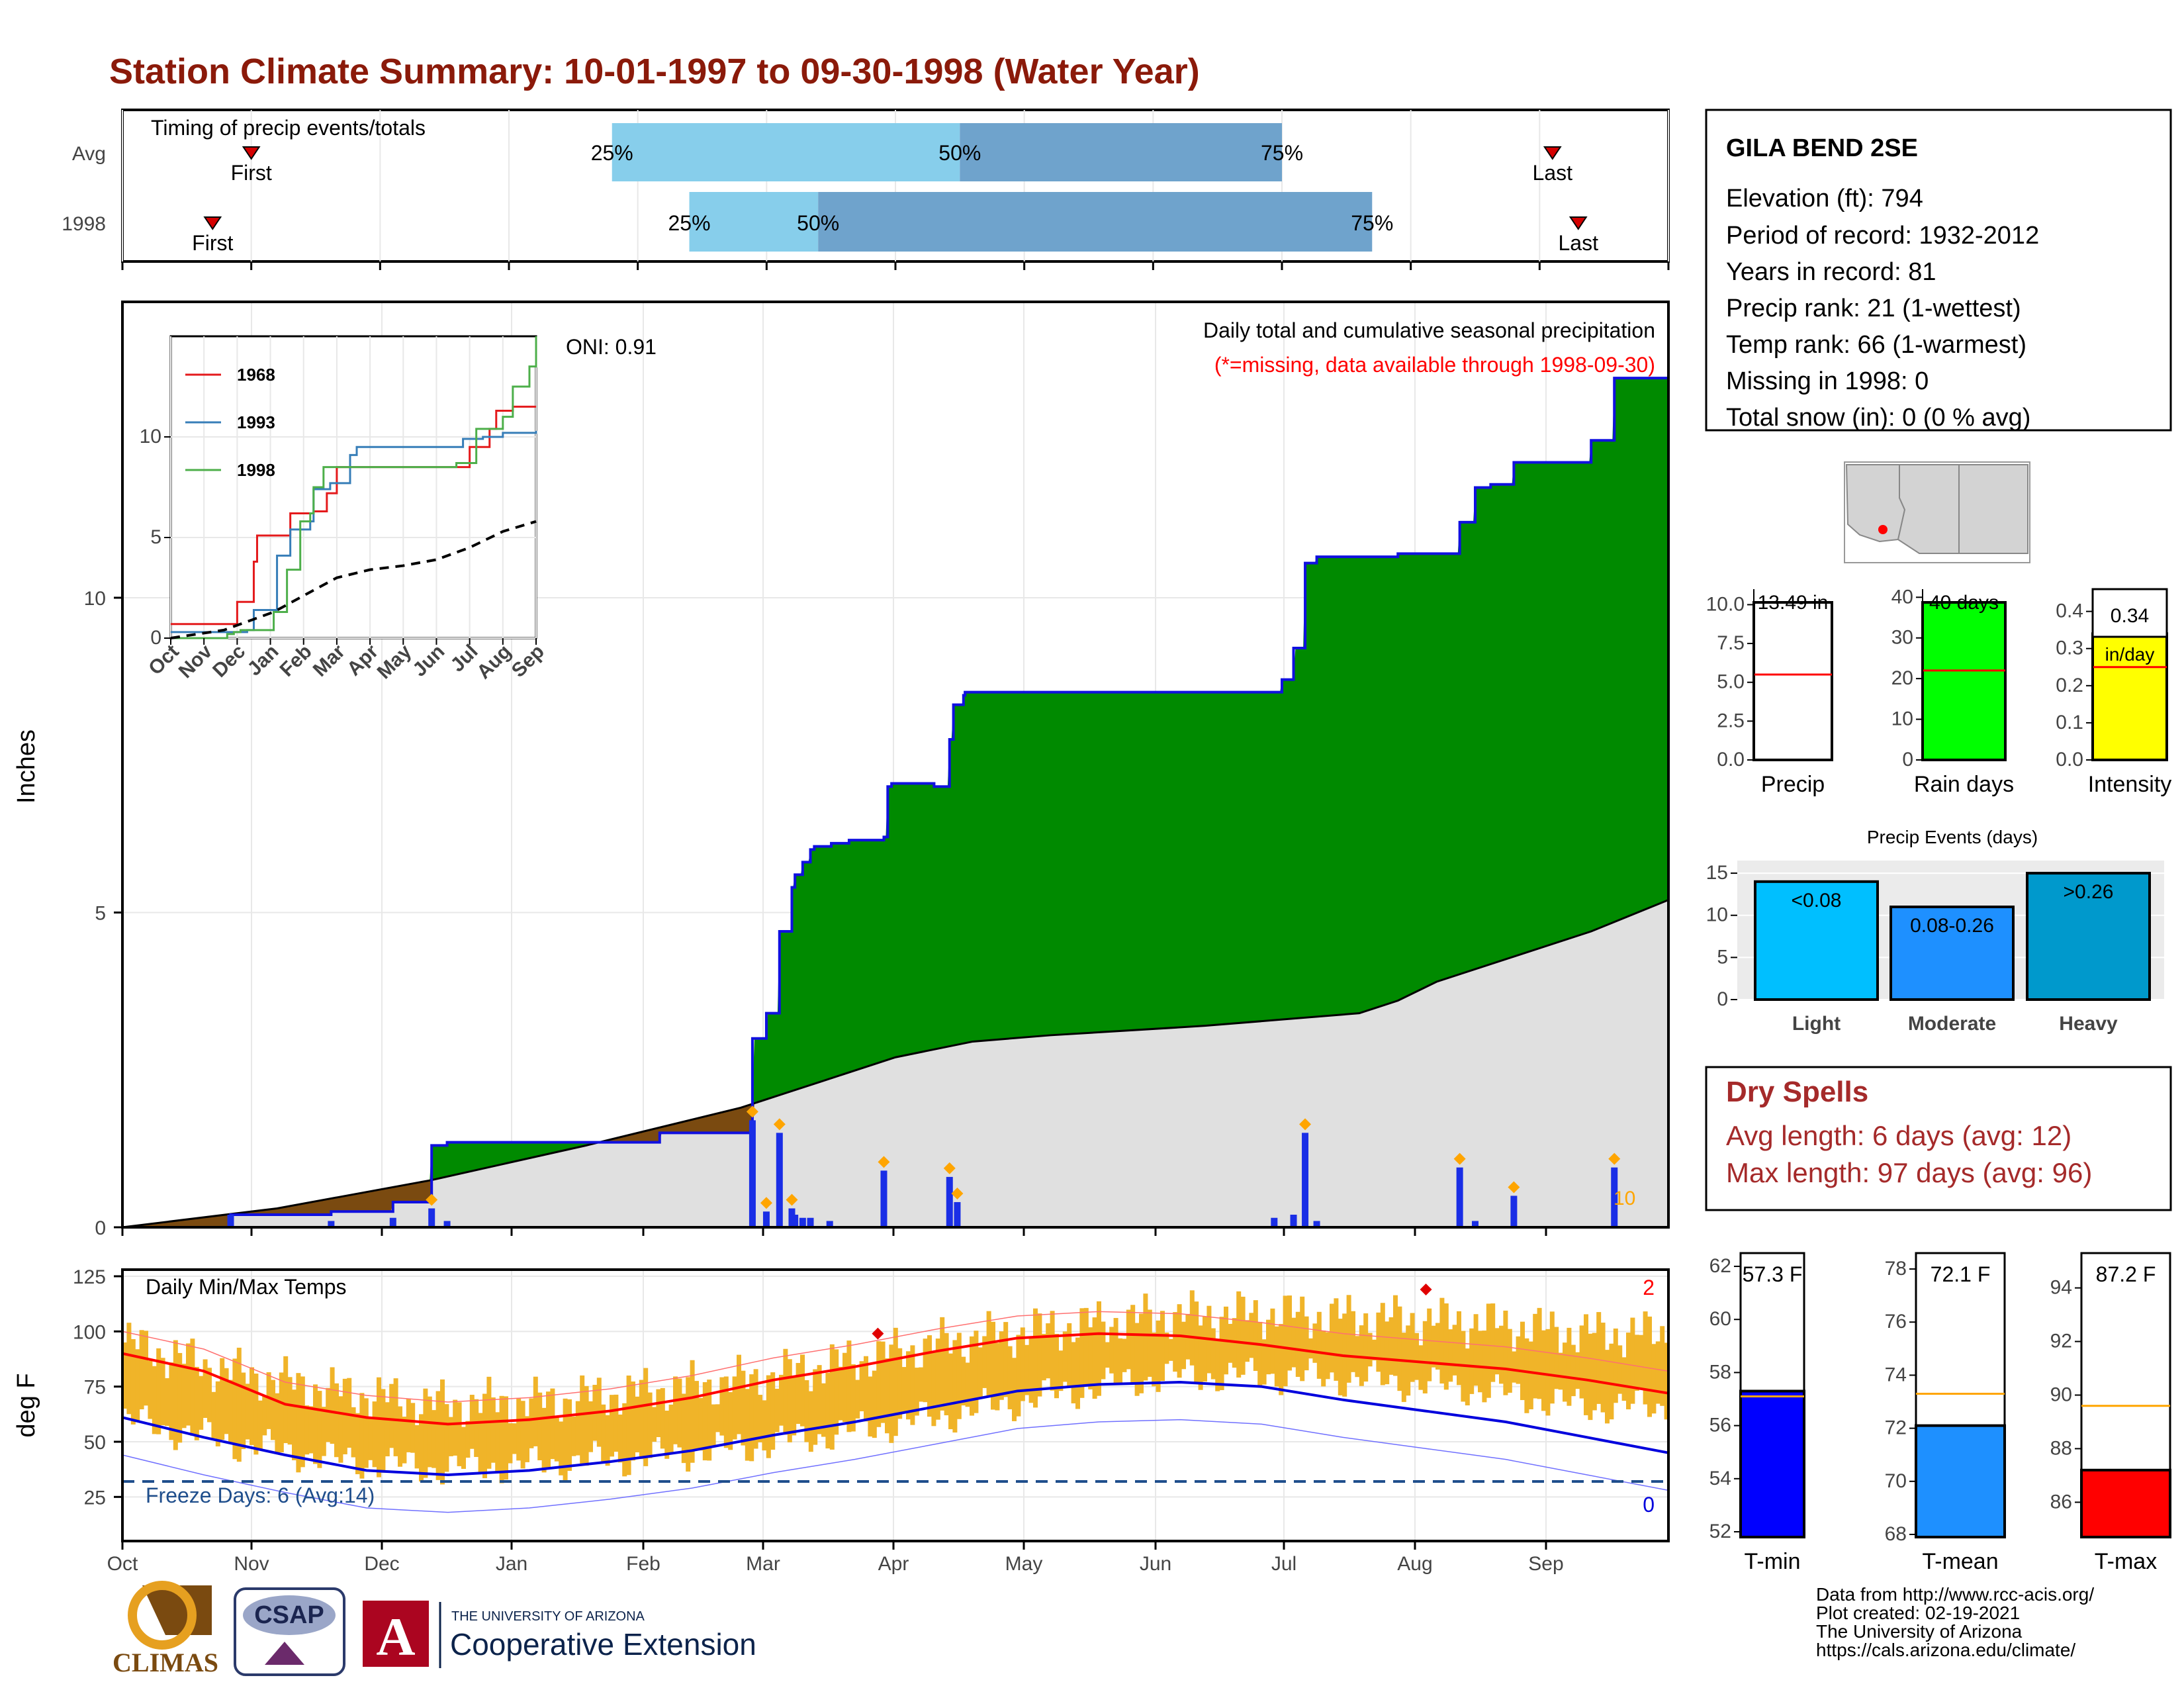 Image resolution: width=2184 pixels, height=1688 pixels. What do you see at coordinates (603, 1644) in the screenshot?
I see `ua-logo-big-text: Cooperative Extension` at bounding box center [603, 1644].